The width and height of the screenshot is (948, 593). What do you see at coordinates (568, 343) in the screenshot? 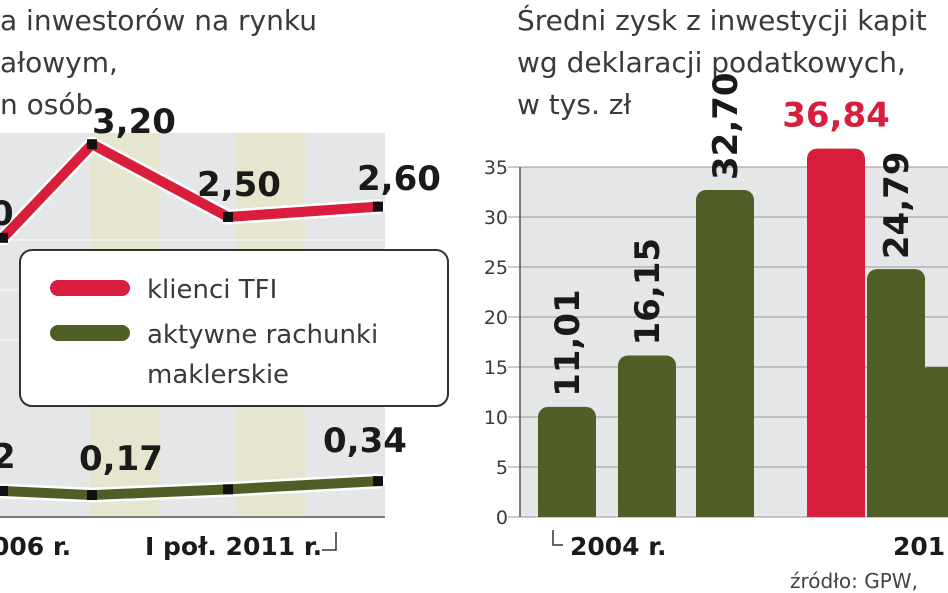
I see `bar-value-label: 11,01` at bounding box center [568, 343].